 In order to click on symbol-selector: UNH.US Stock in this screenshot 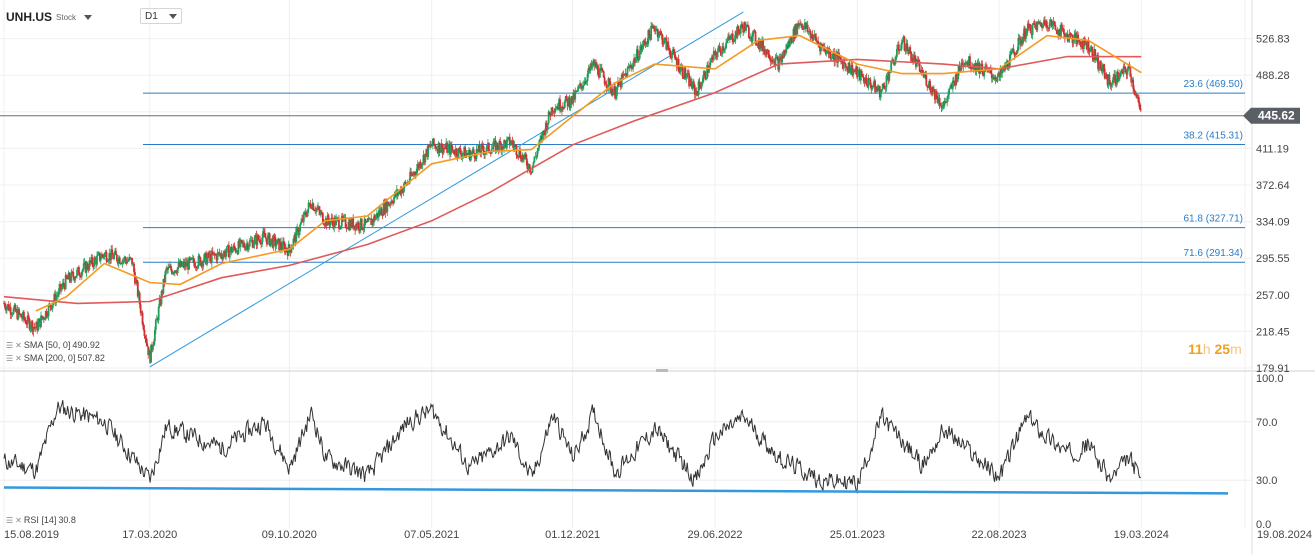, I will do `click(49, 17)`.